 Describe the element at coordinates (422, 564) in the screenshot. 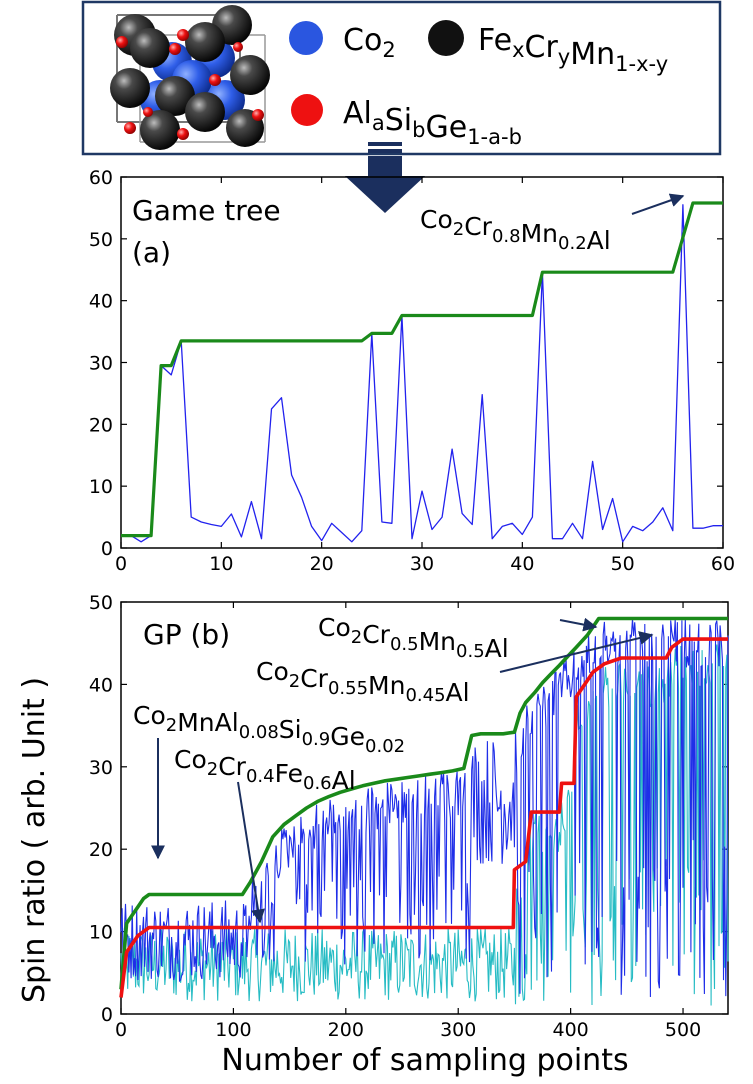

I see `x-tick-label: 30` at that location.